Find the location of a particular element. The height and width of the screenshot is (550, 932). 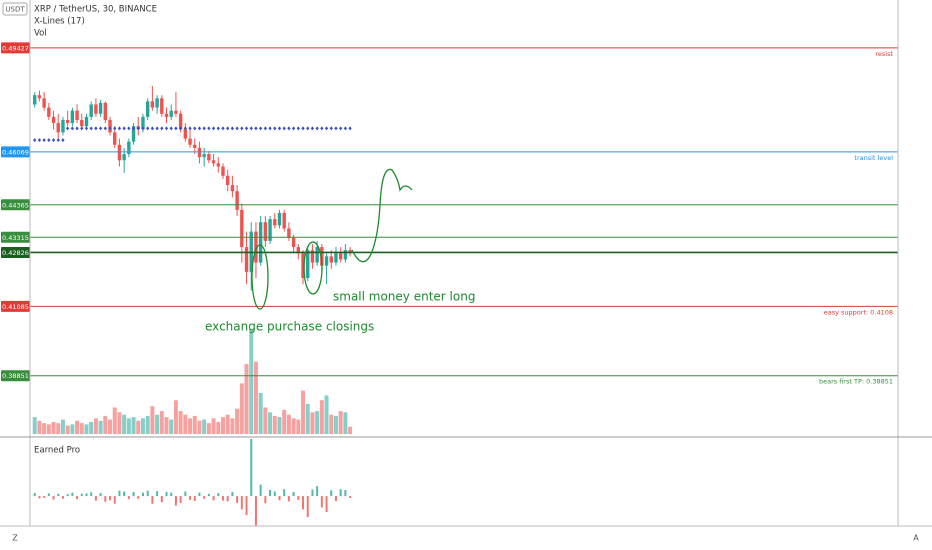

line-label: easy support: 0.4108 is located at coordinates (858, 312).